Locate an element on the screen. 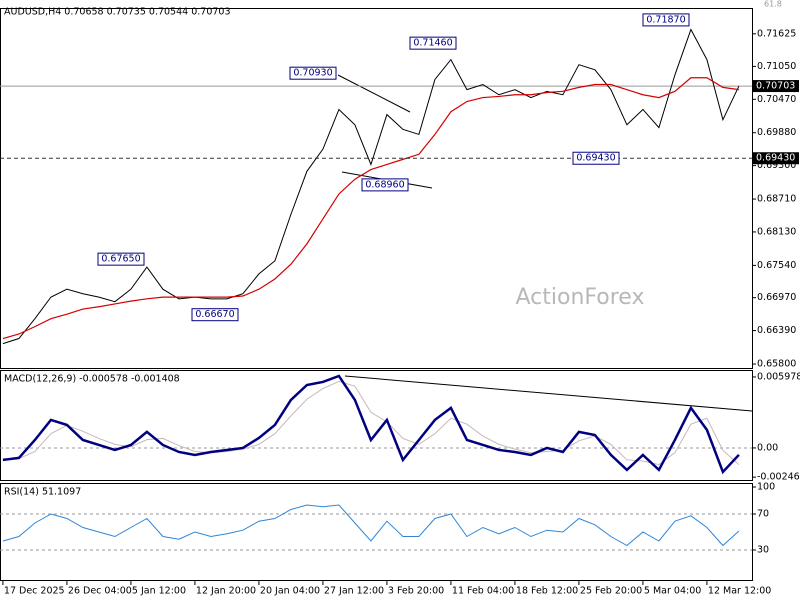 The width and height of the screenshot is (800, 600). annotation-label: 0.71460 is located at coordinates (432, 43).